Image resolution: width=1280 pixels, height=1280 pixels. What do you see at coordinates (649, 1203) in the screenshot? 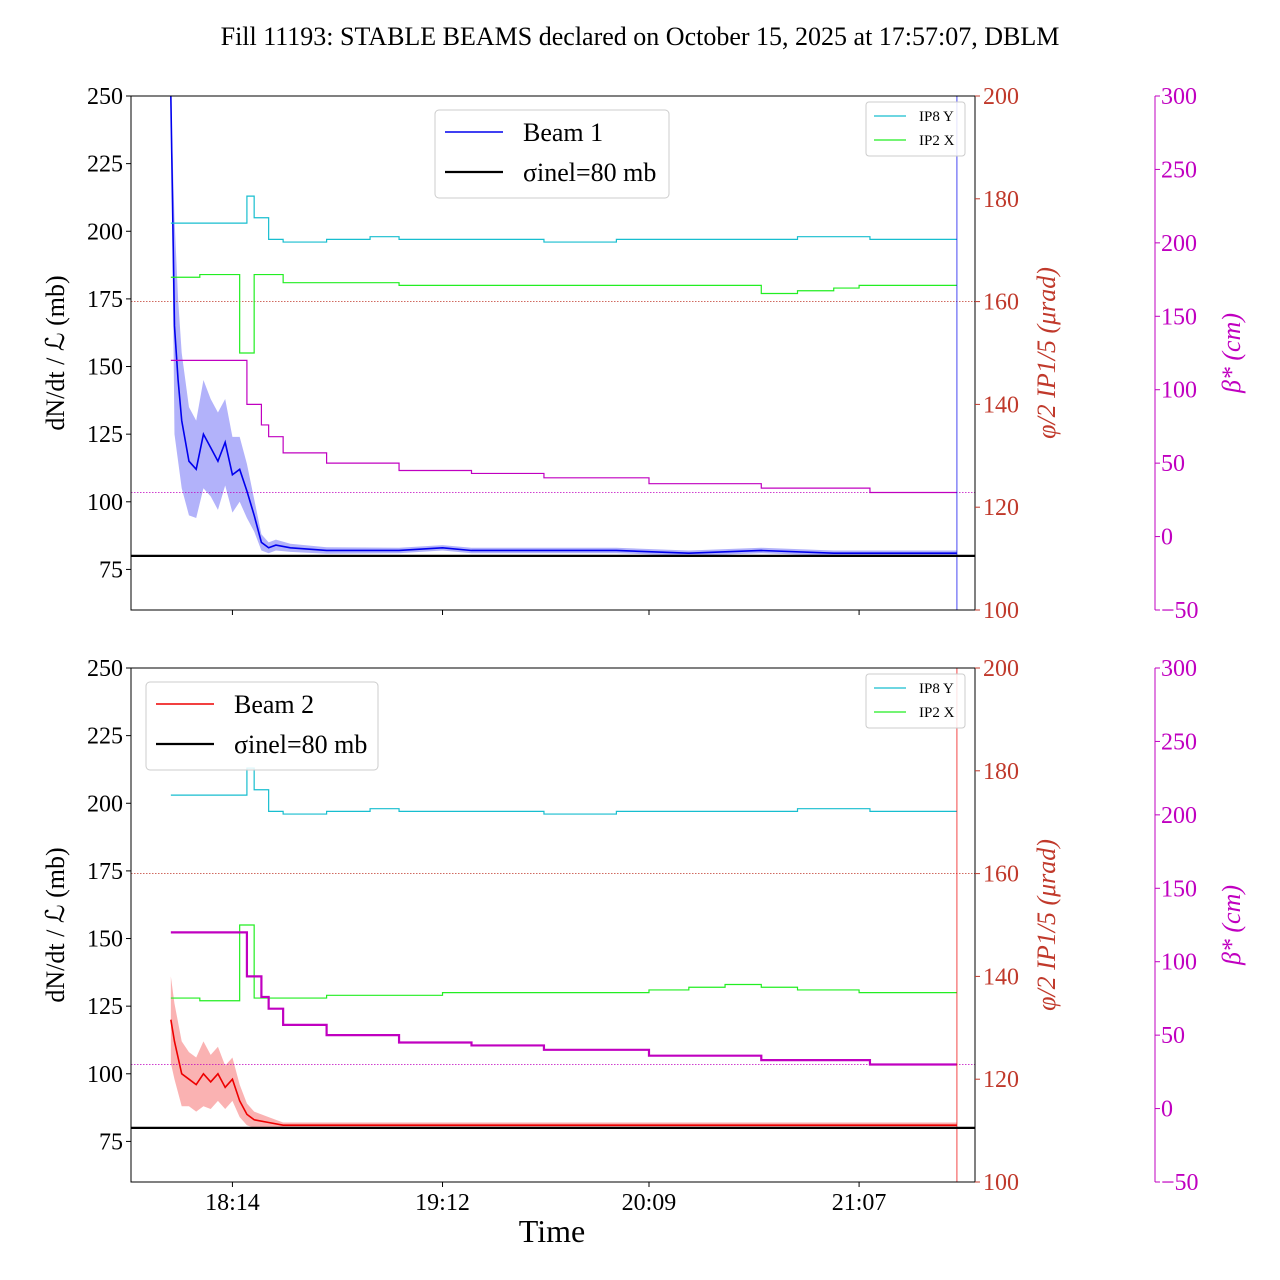
I see `x-tick-label: 20:09` at bounding box center [649, 1203].